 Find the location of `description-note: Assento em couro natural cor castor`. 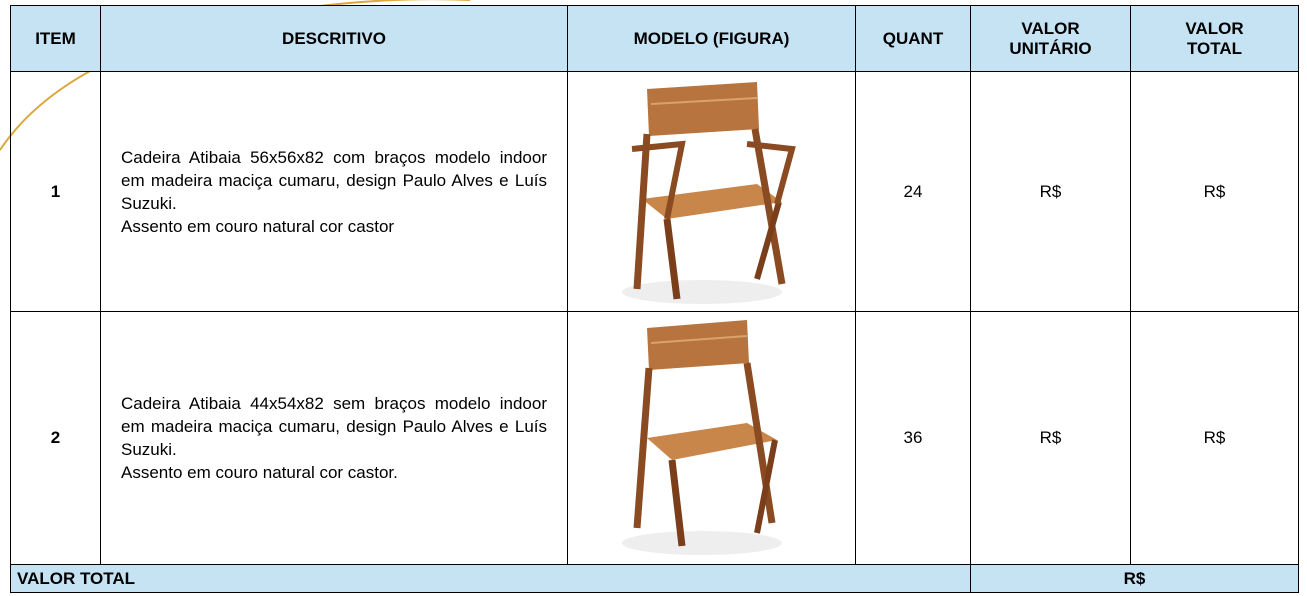

description-note: Assento em couro natural cor castor is located at coordinates (258, 226).